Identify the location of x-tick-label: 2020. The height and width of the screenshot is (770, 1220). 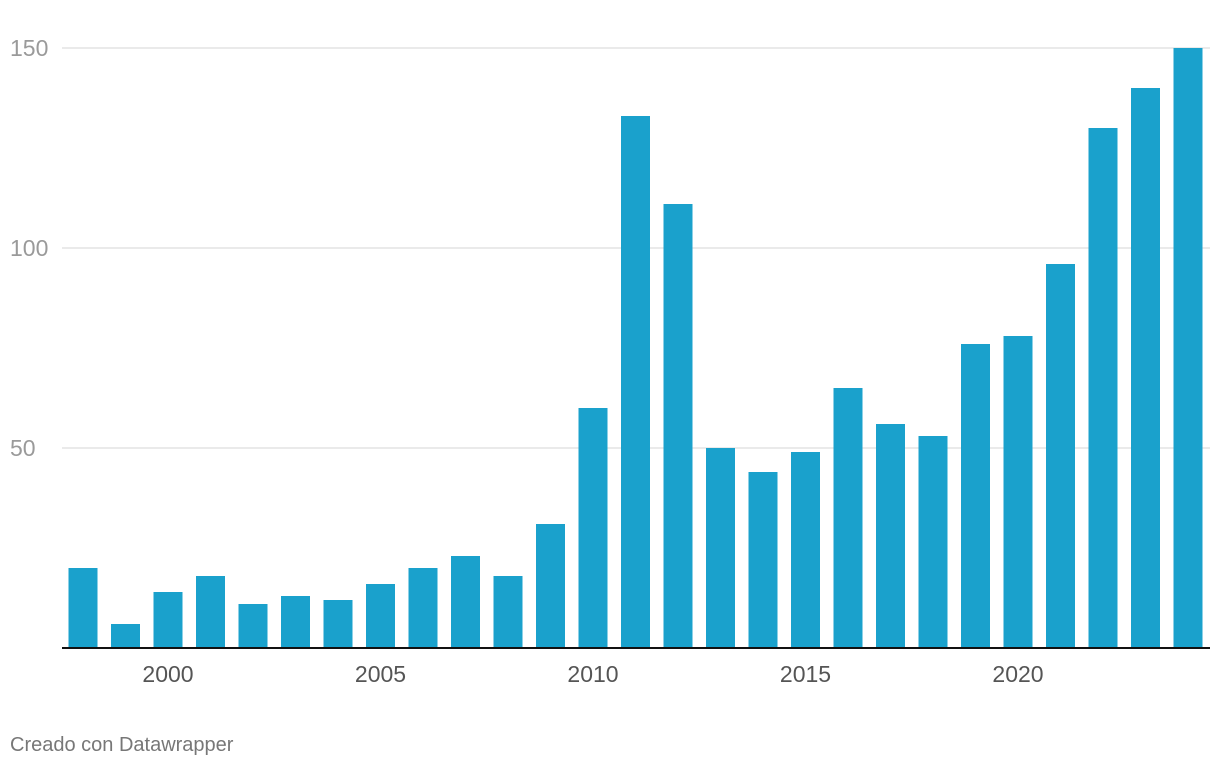
(1017, 674).